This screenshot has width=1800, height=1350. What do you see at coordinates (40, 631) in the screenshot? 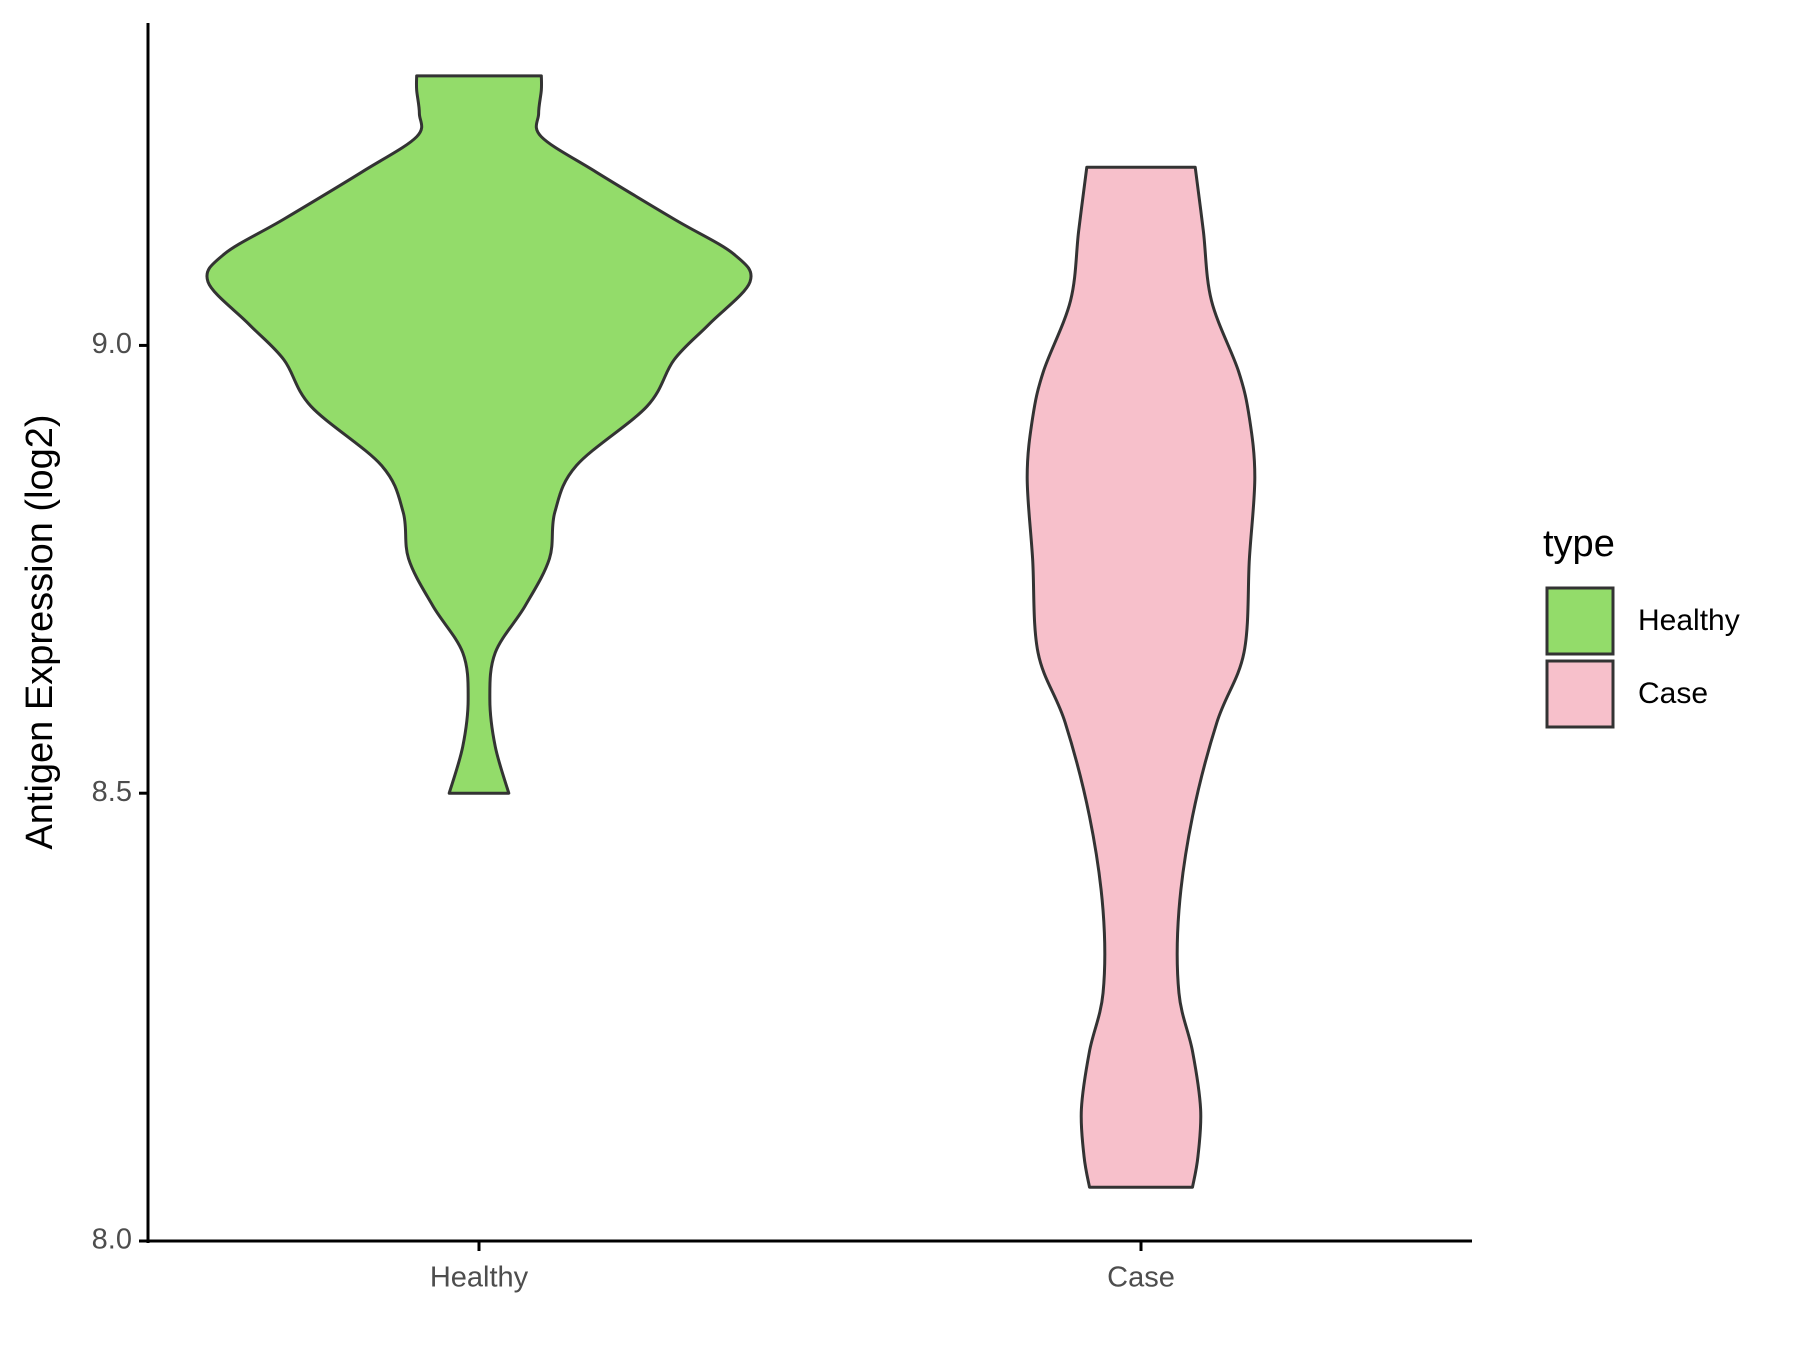
I see `y-axis-title: Antigen Expression (log2)` at bounding box center [40, 631].